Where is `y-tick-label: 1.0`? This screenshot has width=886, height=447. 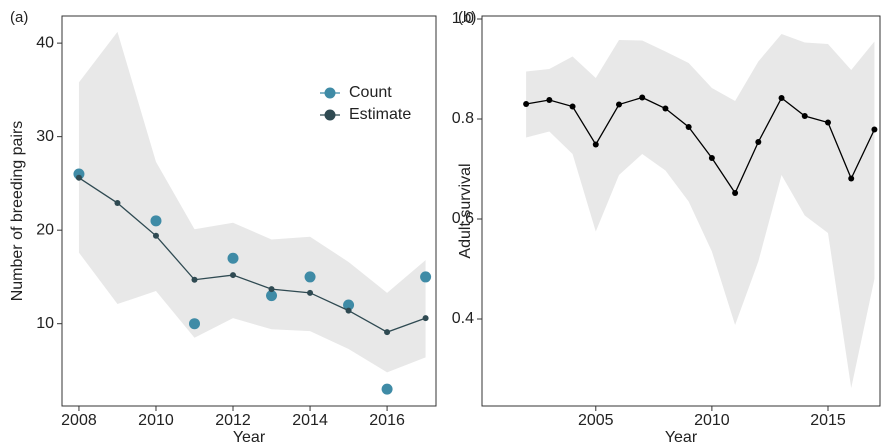 y-tick-label: 1.0 is located at coordinates (463, 18).